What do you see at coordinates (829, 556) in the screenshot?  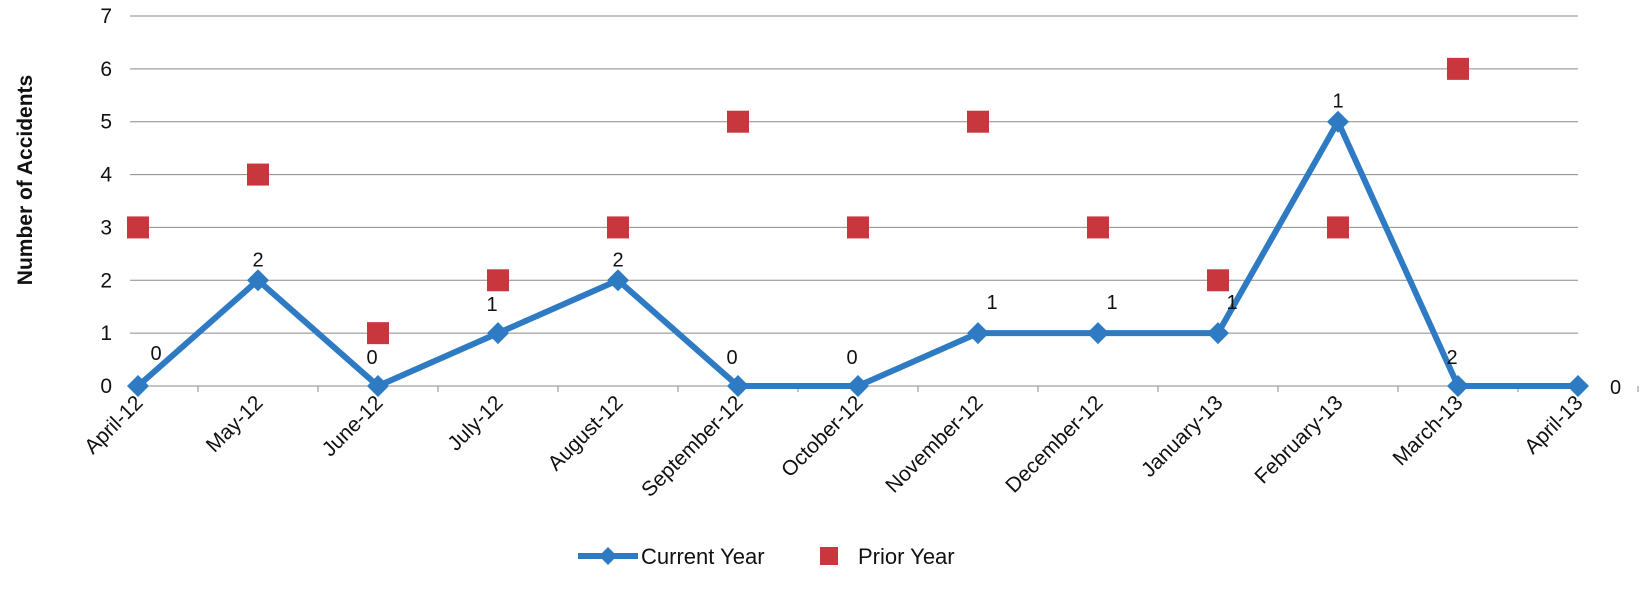 I see `legend-square-icon` at bounding box center [829, 556].